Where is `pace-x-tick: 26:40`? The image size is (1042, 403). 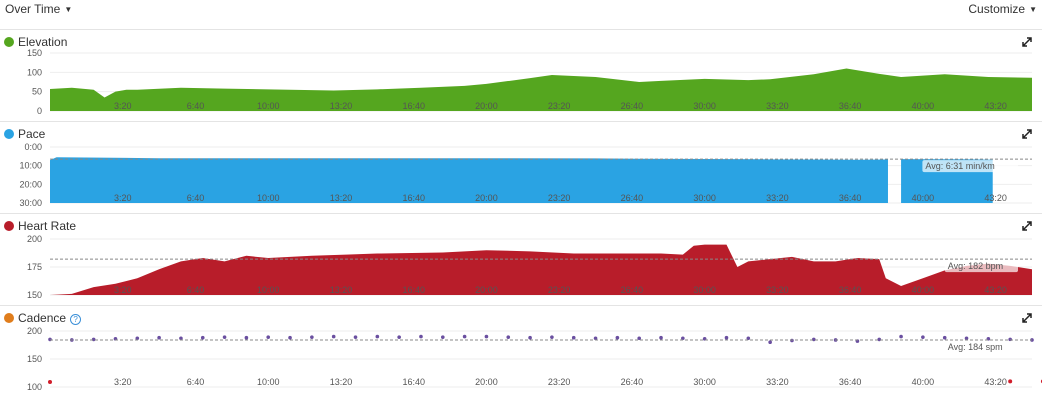 pace-x-tick: 26:40 is located at coordinates (632, 198).